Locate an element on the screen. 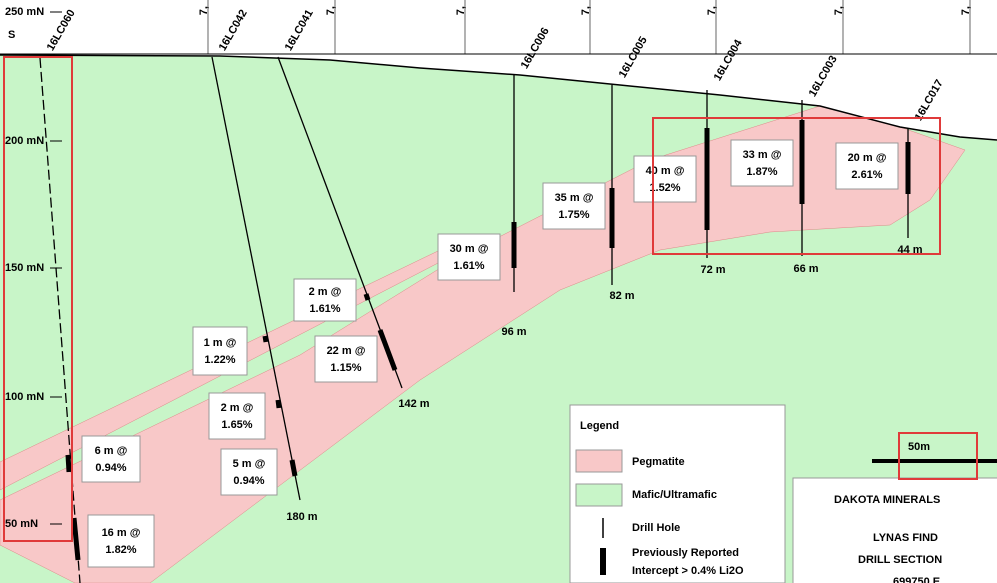 Image resolution: width=997 pixels, height=583 pixels. intercept-length: 6 m @ is located at coordinates (111, 451).